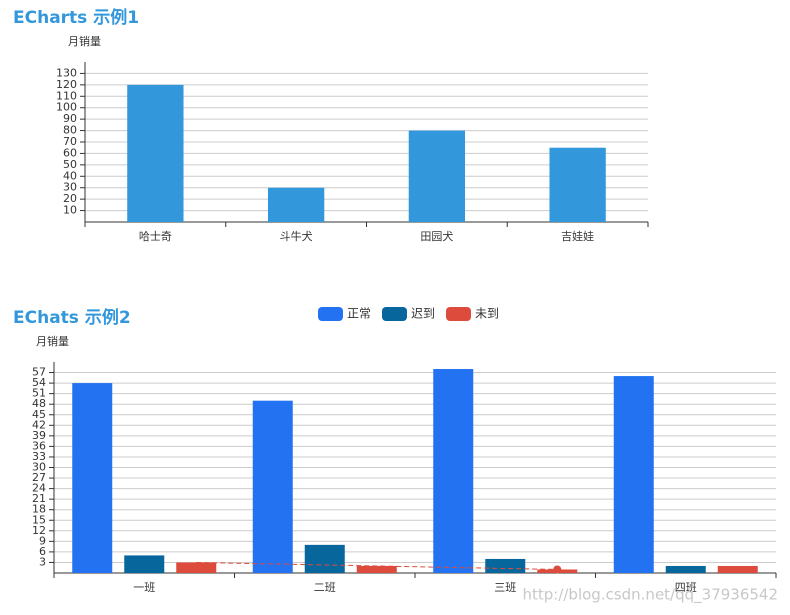  What do you see at coordinates (423, 314) in the screenshot?
I see `legend-label: 迟到` at bounding box center [423, 314].